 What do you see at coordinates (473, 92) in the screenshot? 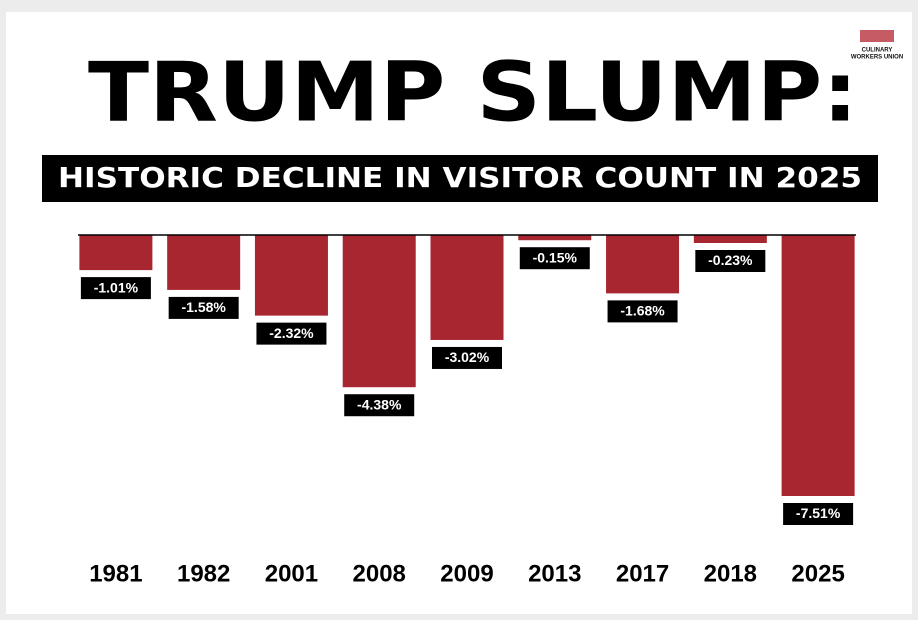
I see `chart-title: TRUMP SLUMP:` at bounding box center [473, 92].